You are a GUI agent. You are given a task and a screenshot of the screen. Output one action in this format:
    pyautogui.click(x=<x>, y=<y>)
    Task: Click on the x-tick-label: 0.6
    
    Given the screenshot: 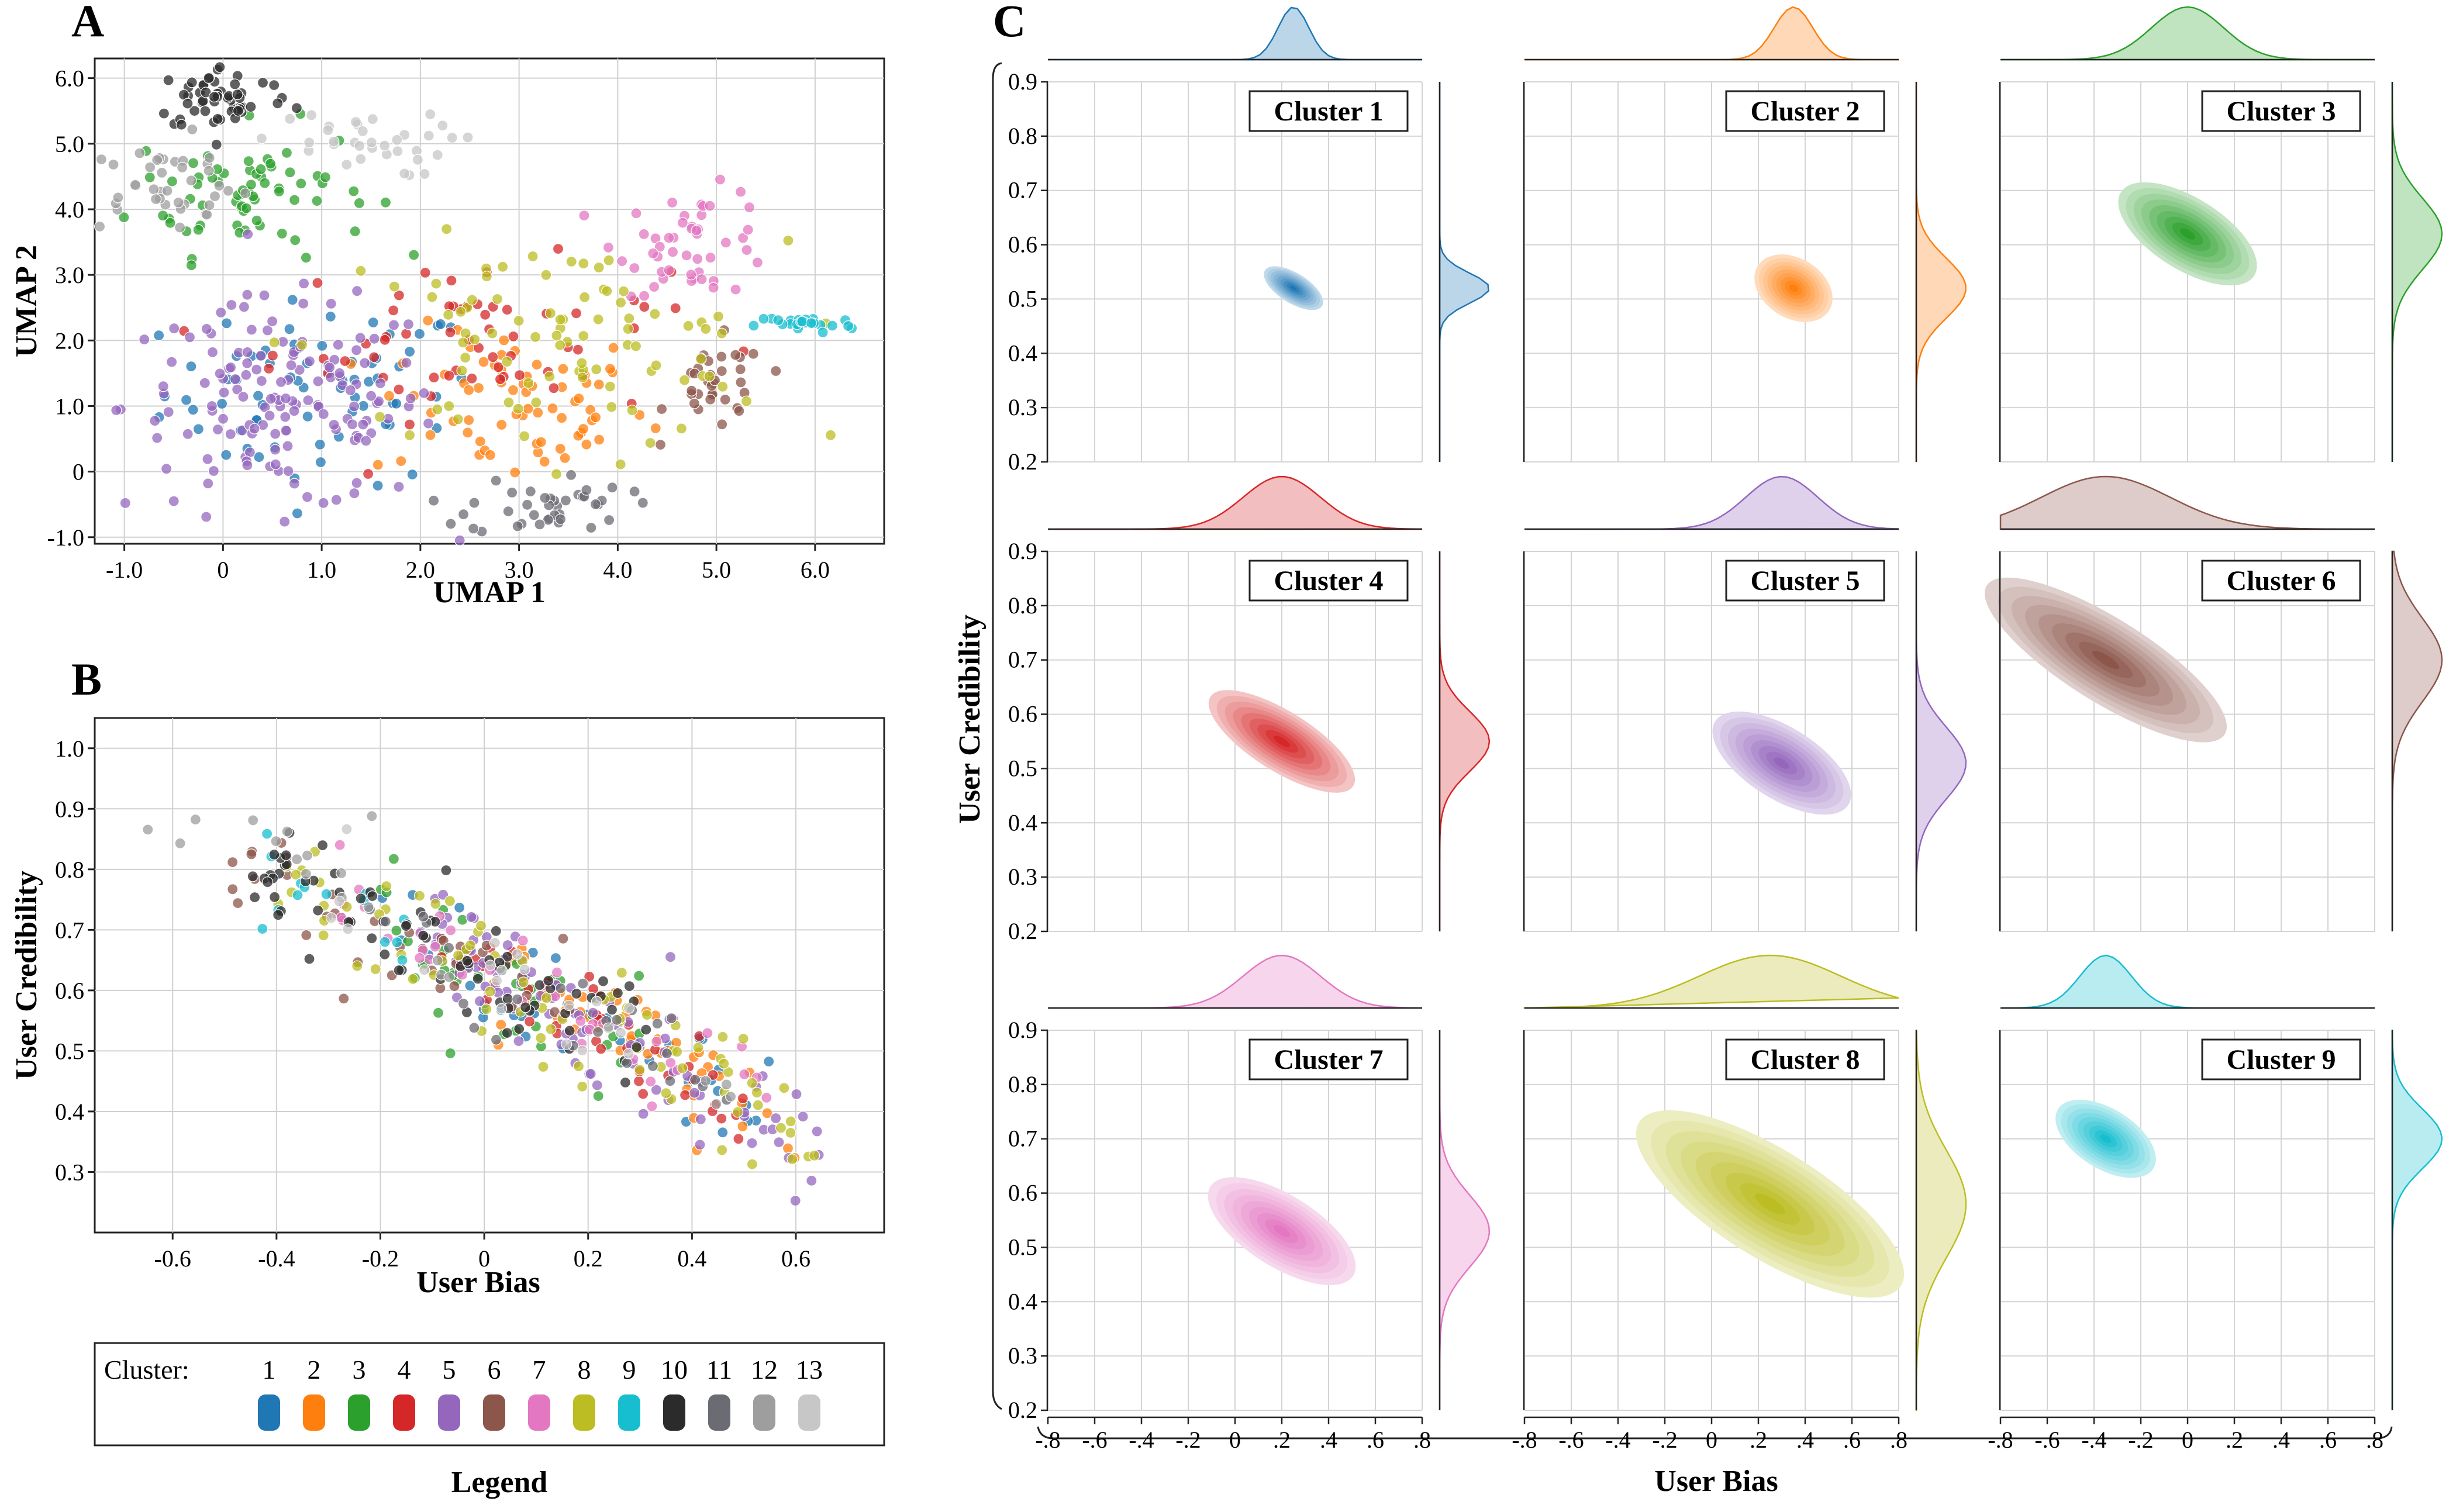 What is the action you would take?
    pyautogui.click(x=796, y=1258)
    